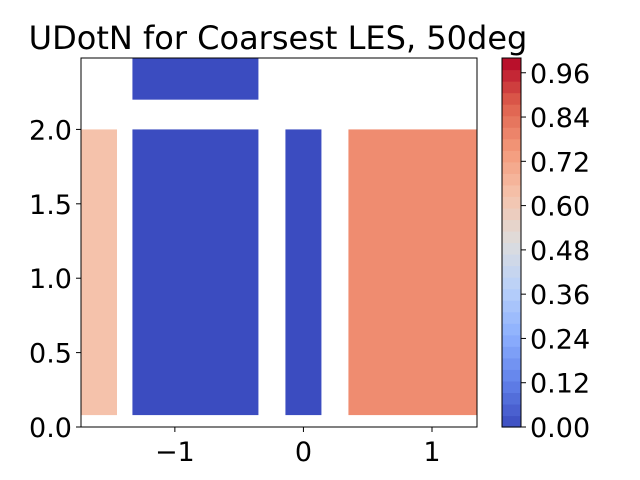  Describe the element at coordinates (560, 295) in the screenshot. I see `colorbar-tick-label: 0.36` at that location.